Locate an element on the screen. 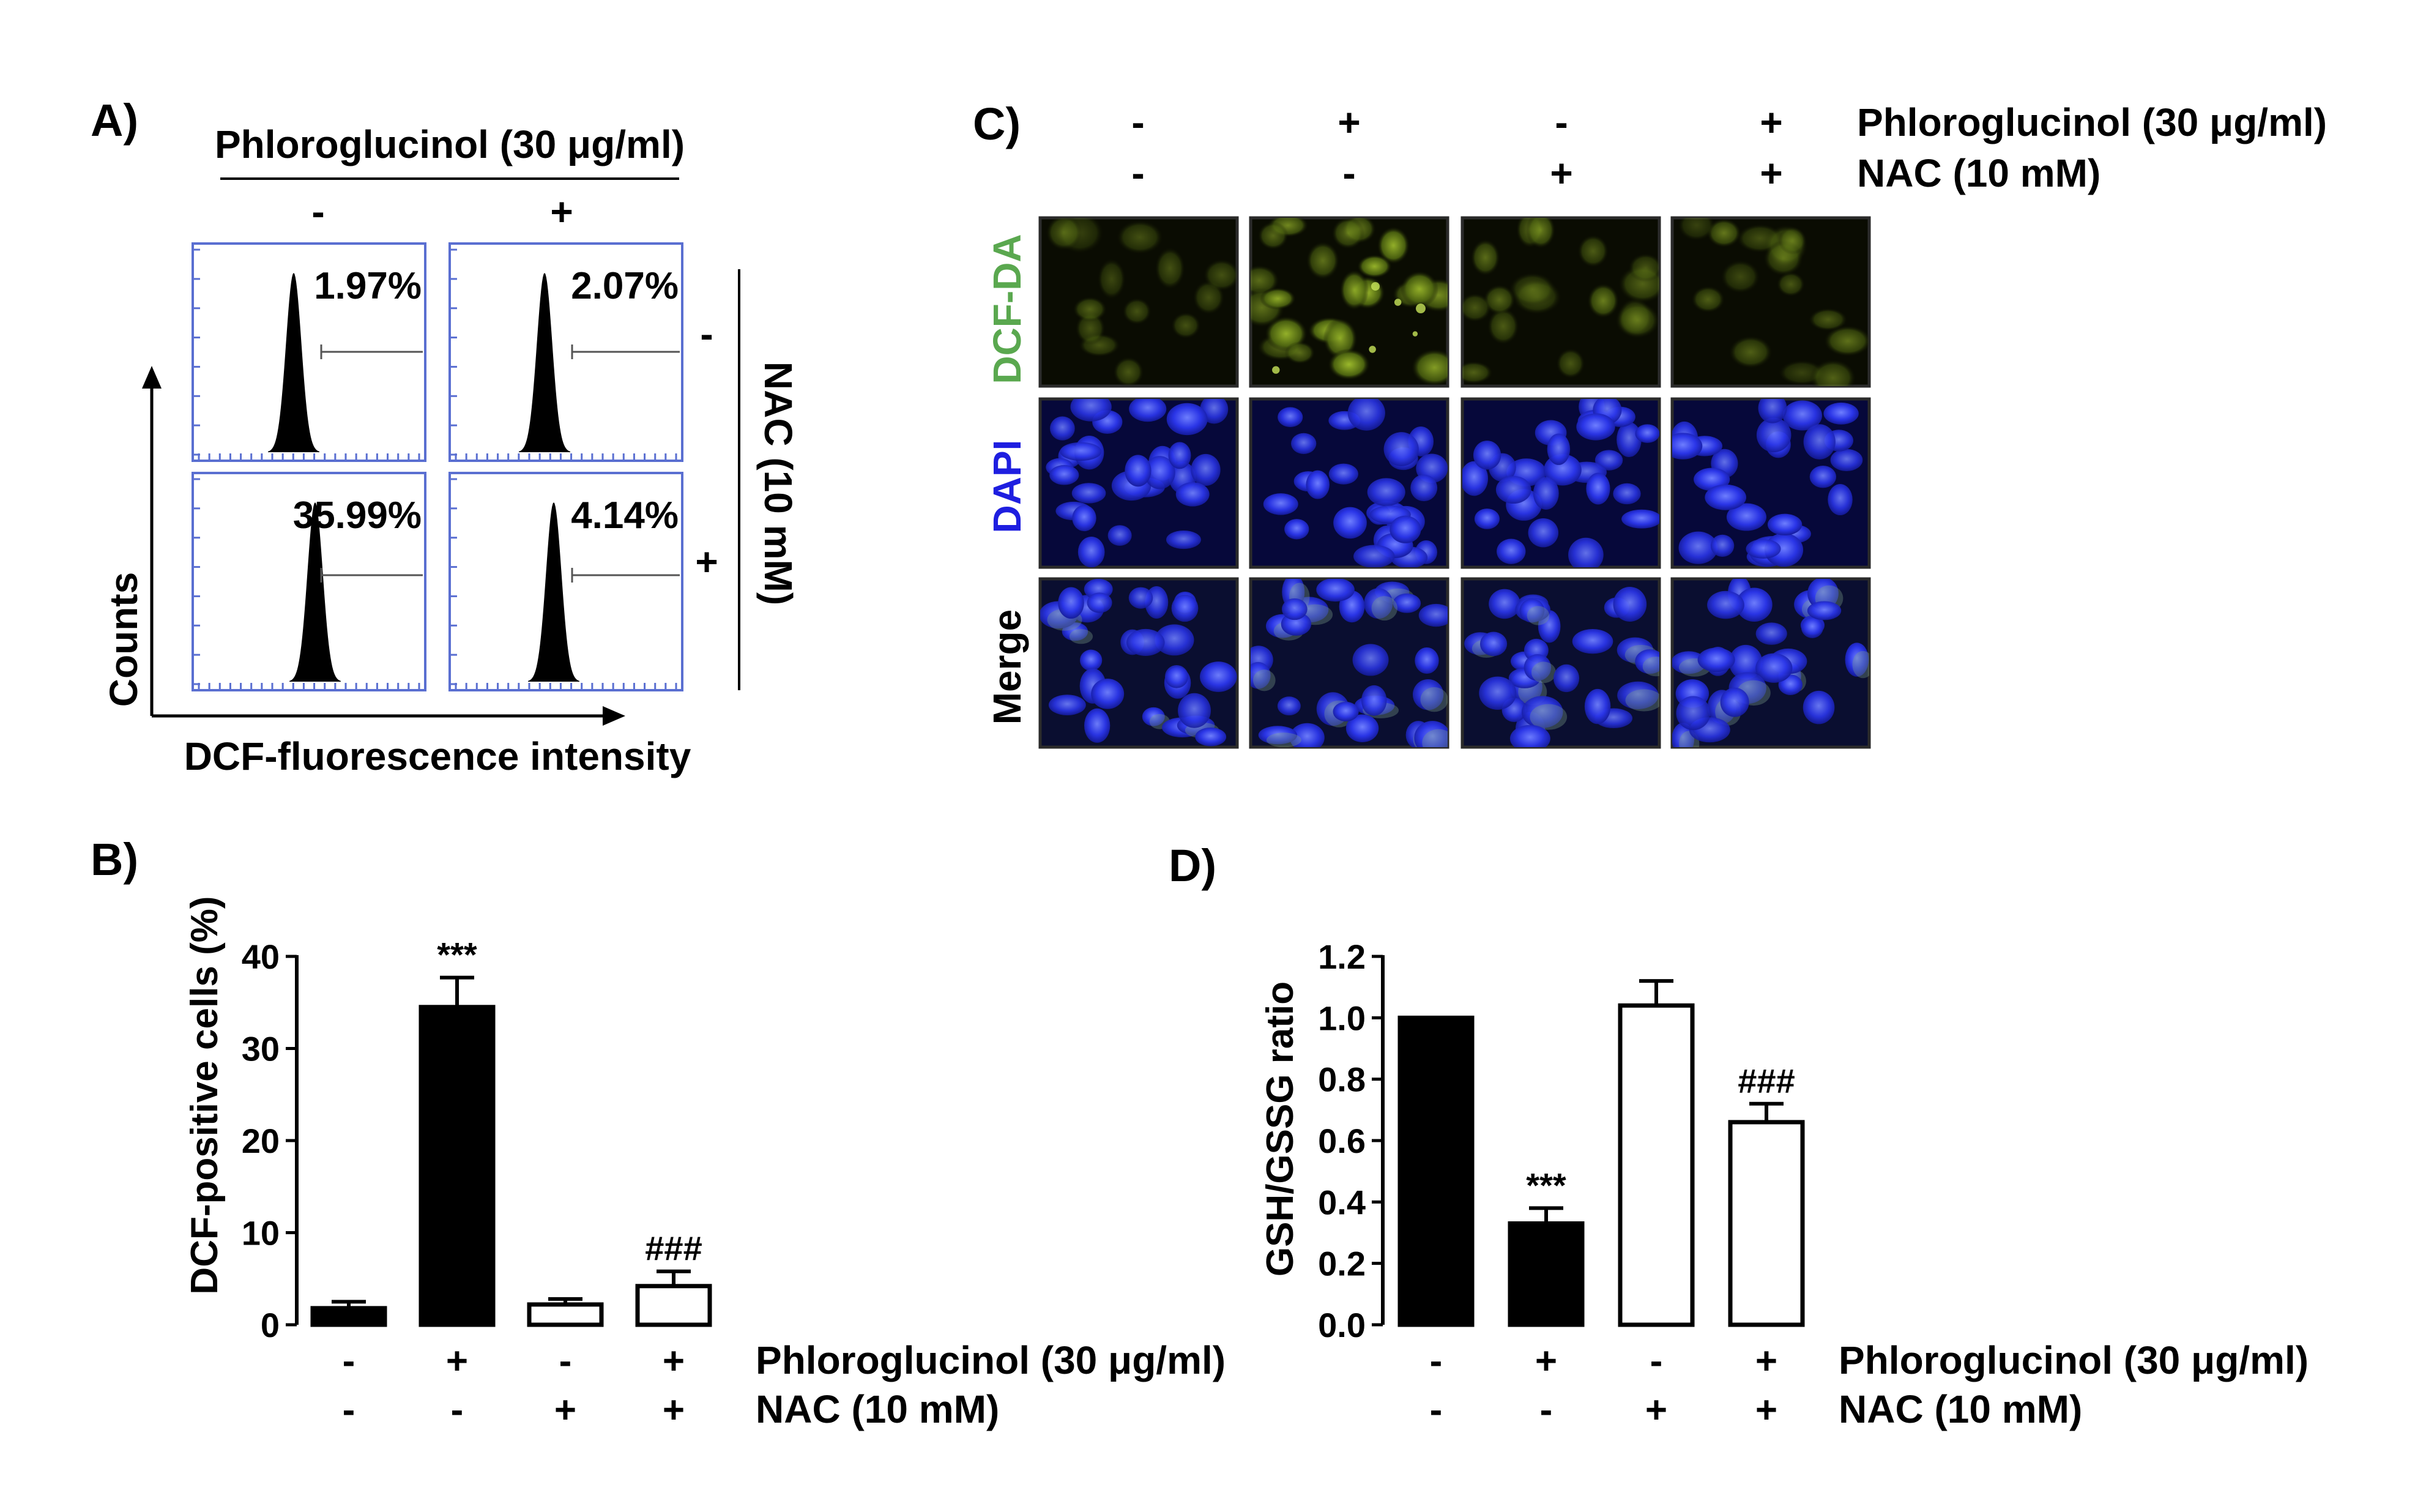 The image size is (2426, 1512). flow-peak is located at coordinates (293, 363).